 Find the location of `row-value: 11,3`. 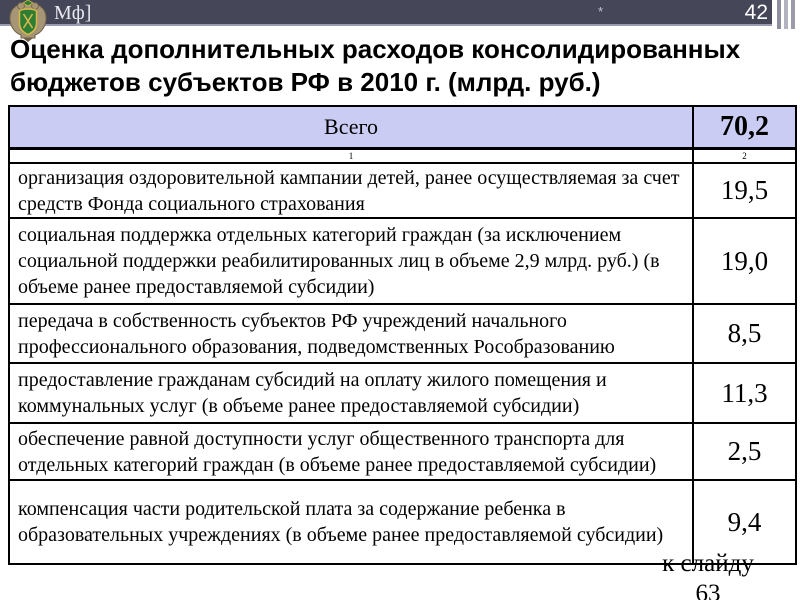

row-value: 11,3 is located at coordinates (743, 393).